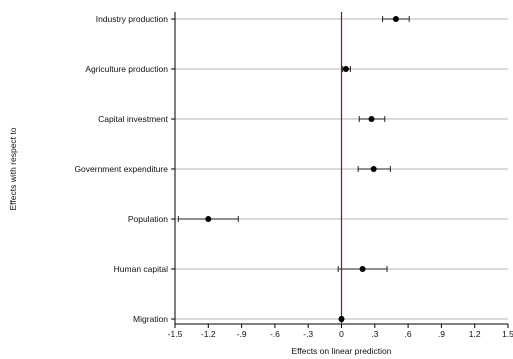  What do you see at coordinates (133, 119) in the screenshot?
I see `y-tick-label: Capital investment` at bounding box center [133, 119].